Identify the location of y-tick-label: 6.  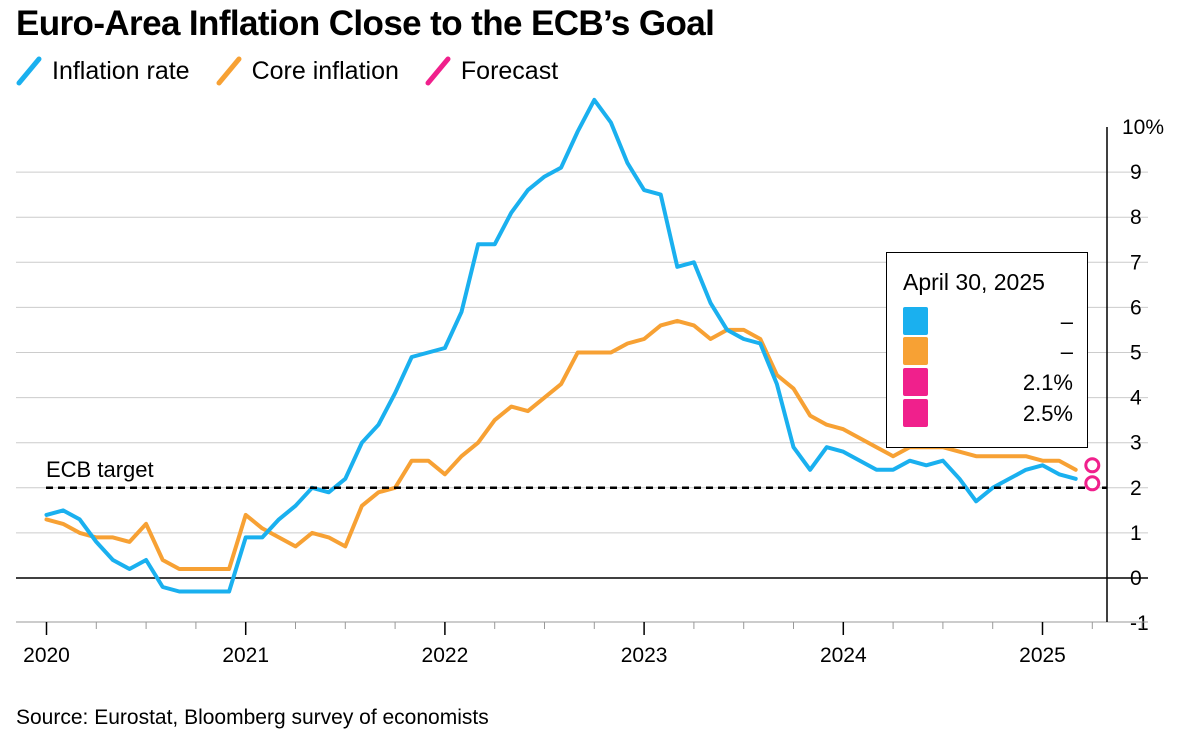
(1136, 307).